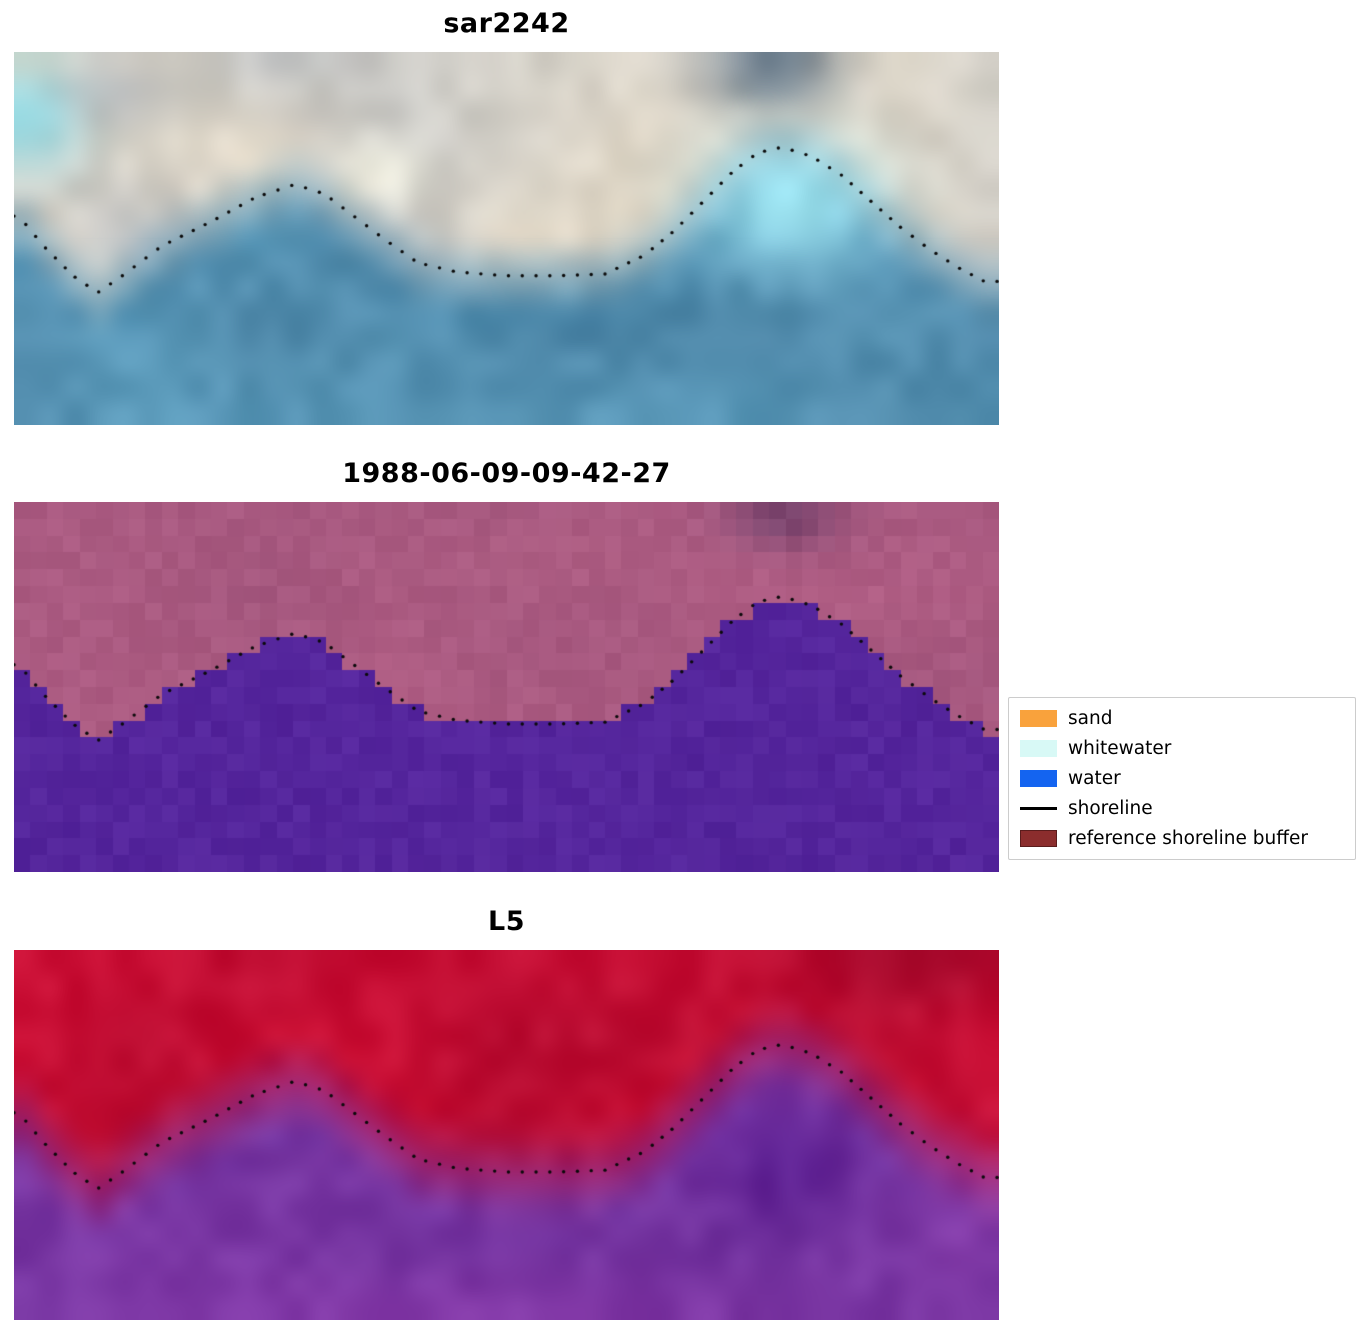  I want to click on panel-title-sar2242: sar2242, so click(506, 23).